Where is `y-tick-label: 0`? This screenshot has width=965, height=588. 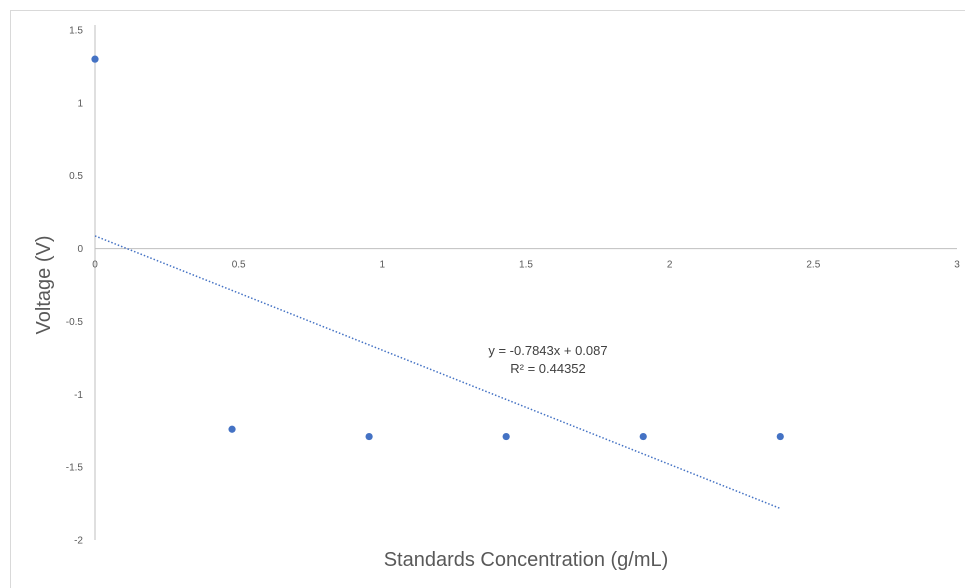
y-tick-label: 0 is located at coordinates (80, 249).